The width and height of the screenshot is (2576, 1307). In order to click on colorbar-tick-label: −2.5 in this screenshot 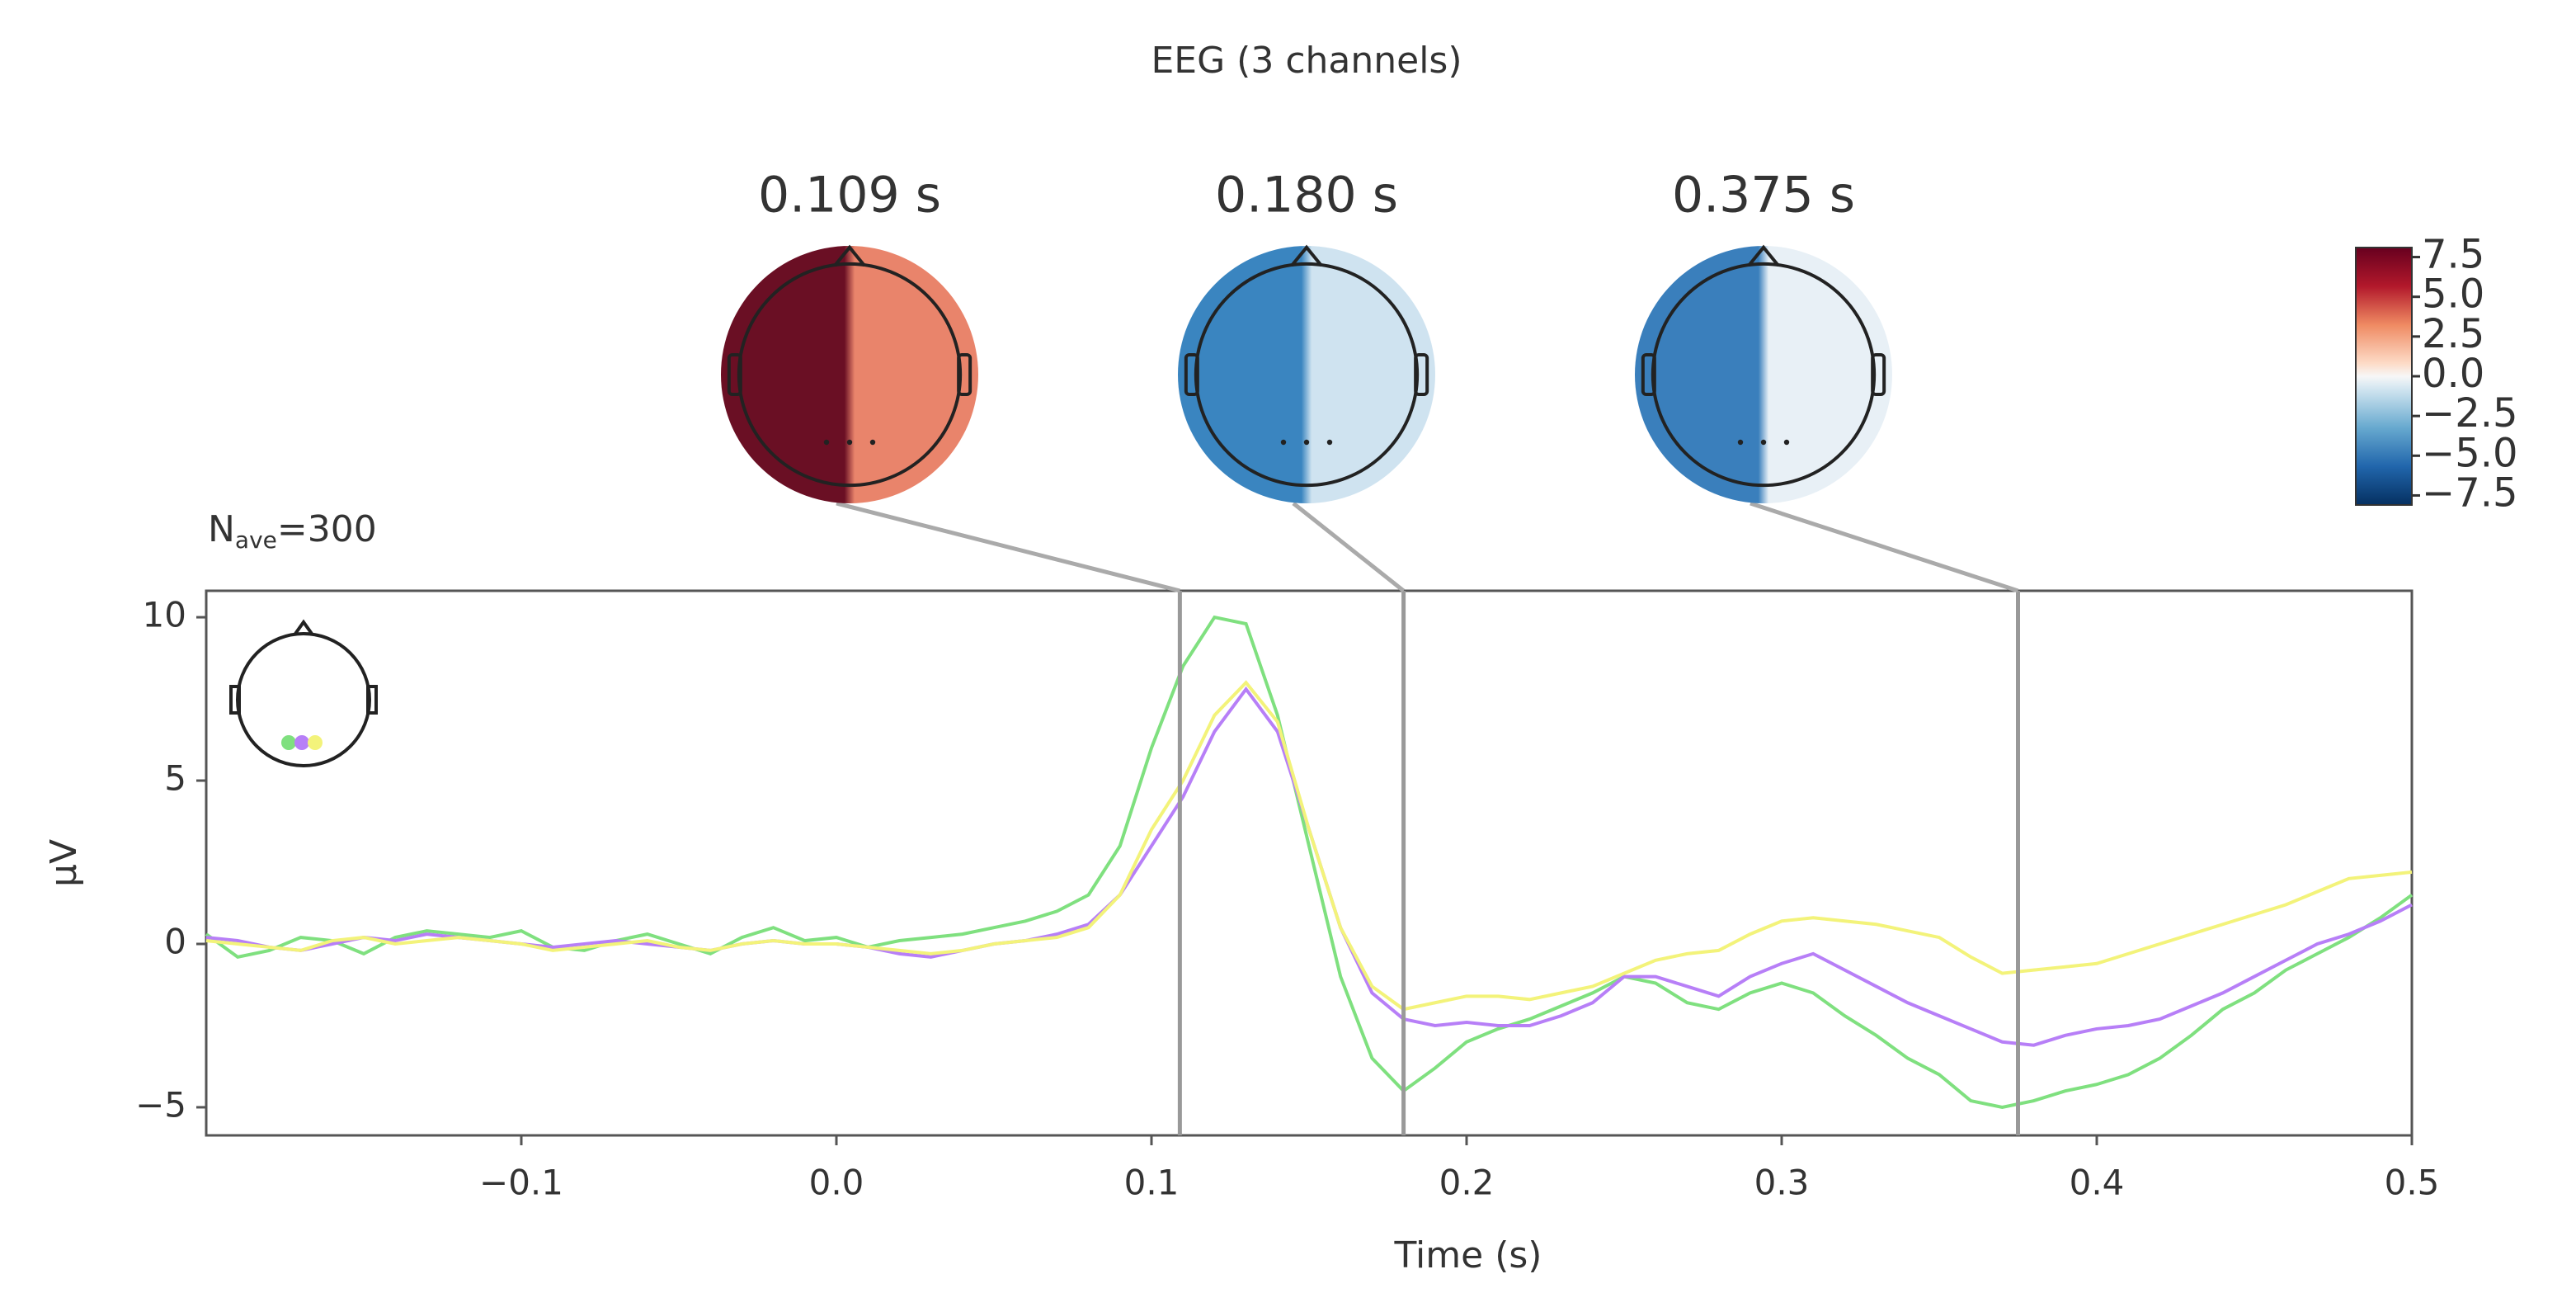, I will do `click(2470, 413)`.